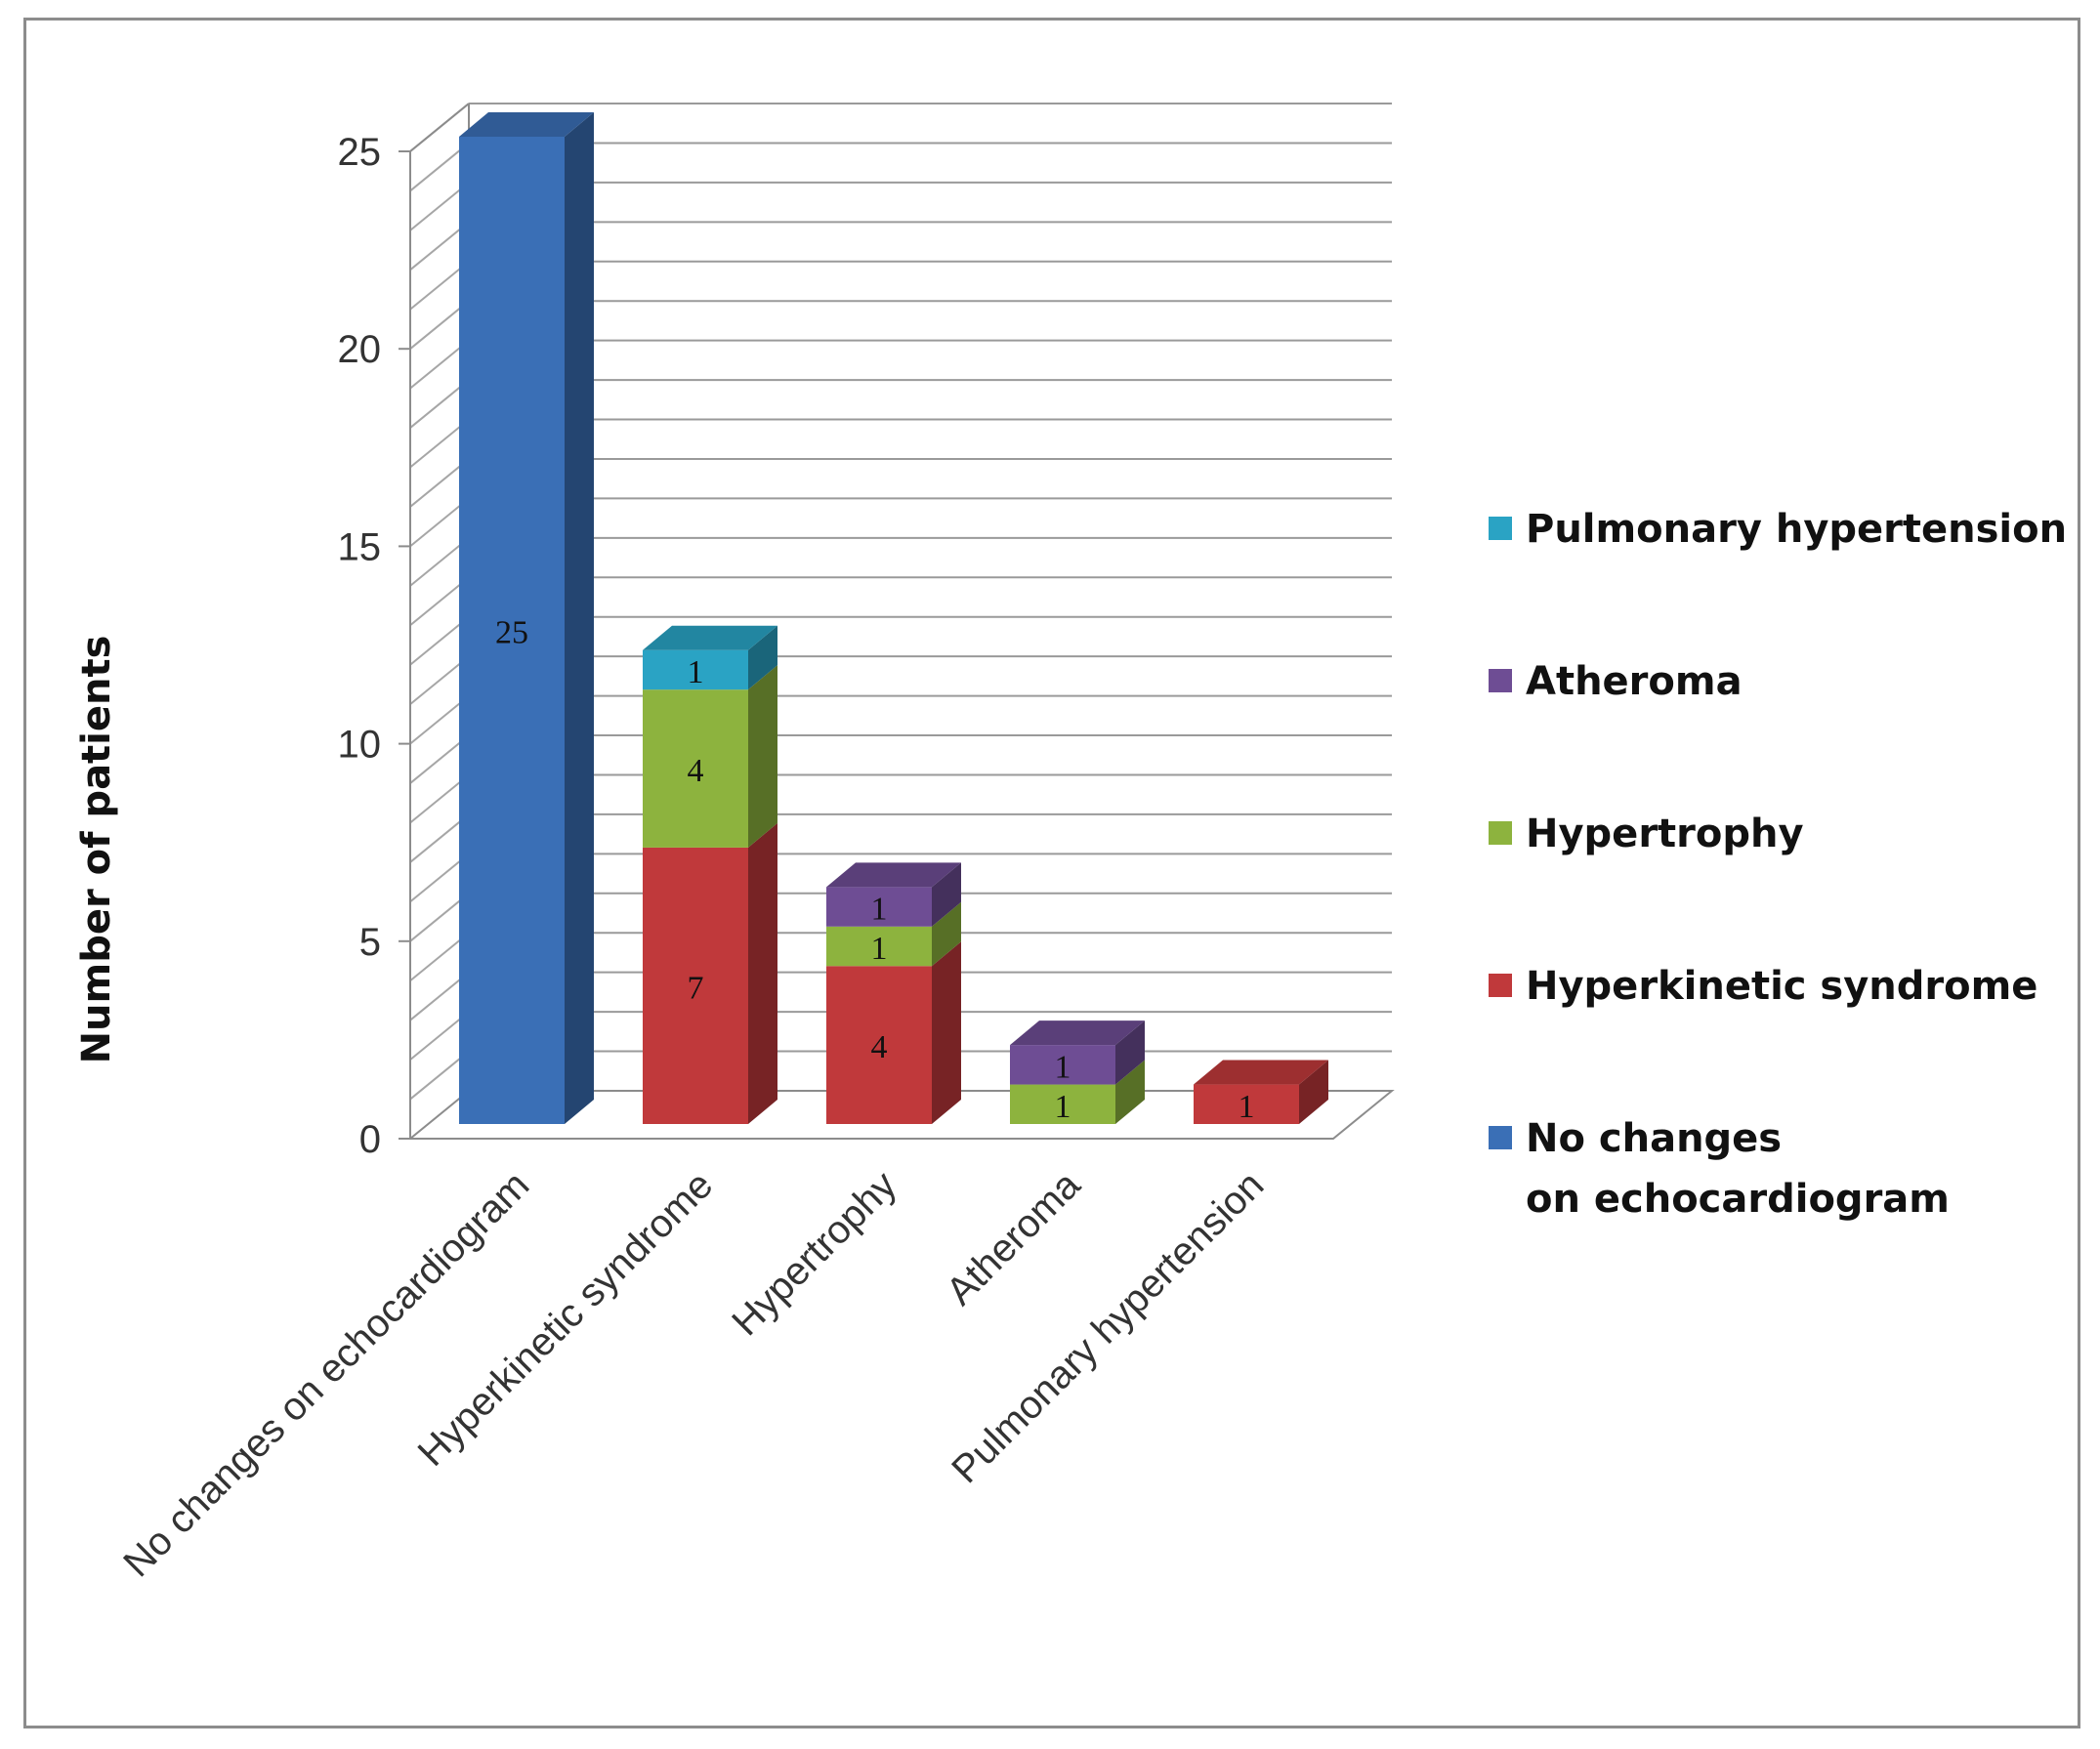  Describe the element at coordinates (814, 1253) in the screenshot. I see `x-tick-label-hypertrophy: Hypertrophy` at that location.